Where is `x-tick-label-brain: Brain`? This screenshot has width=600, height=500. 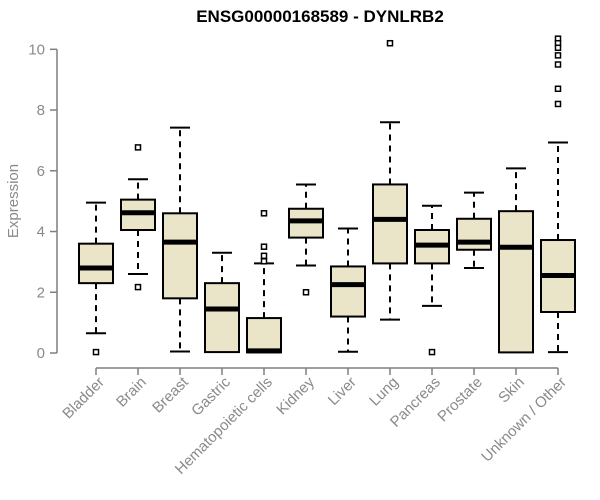 x-tick-label-brain: Brain is located at coordinates (131, 392).